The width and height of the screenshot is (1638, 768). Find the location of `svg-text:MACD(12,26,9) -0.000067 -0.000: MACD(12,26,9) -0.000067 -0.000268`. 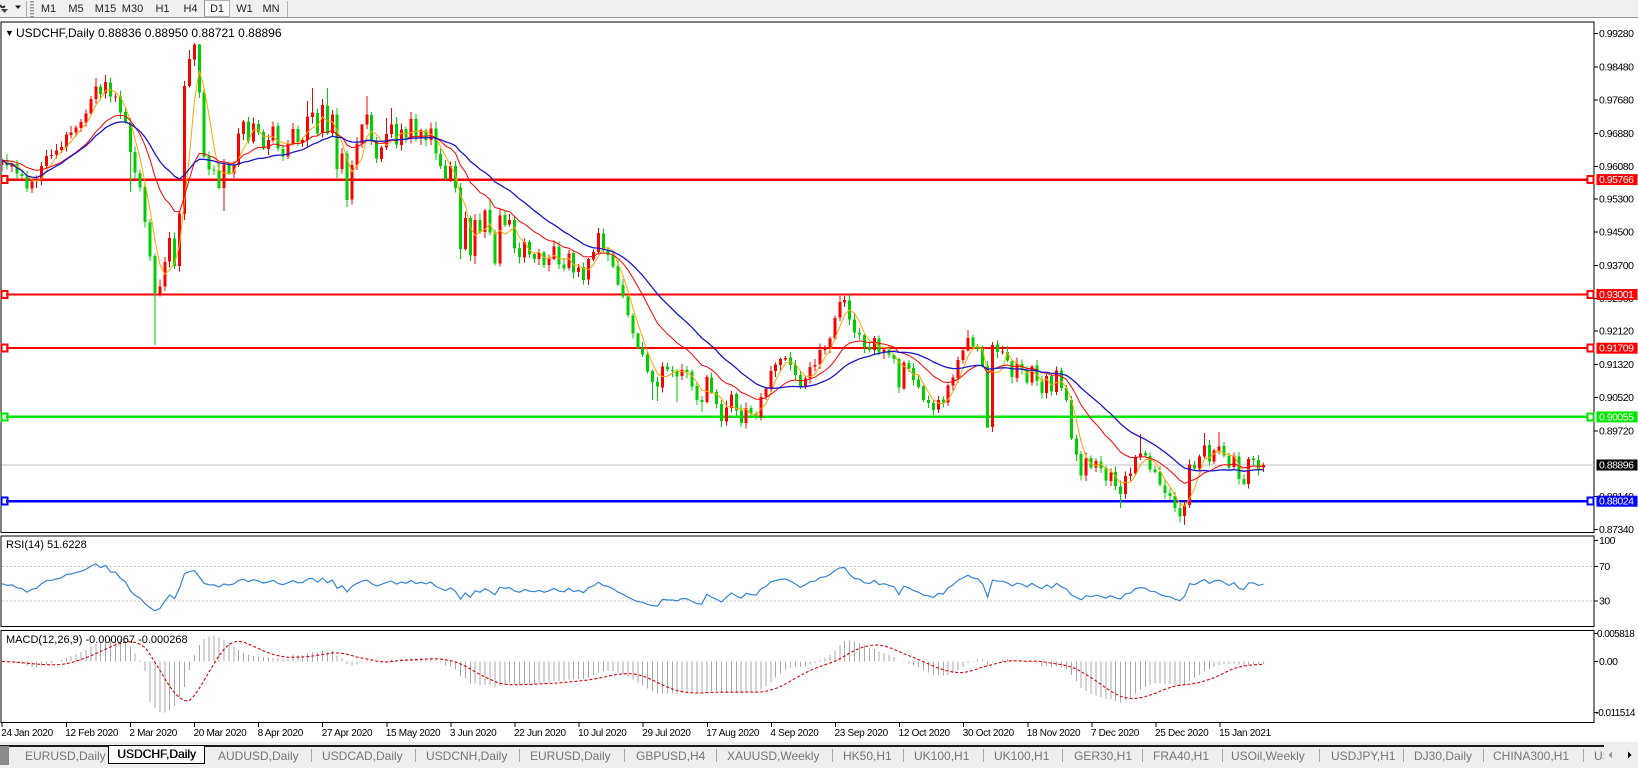

svg-text:MACD(12,26,9) -0.000067 -0.000: MACD(12,26,9) -0.000067 -0.000268 is located at coordinates (97, 640).